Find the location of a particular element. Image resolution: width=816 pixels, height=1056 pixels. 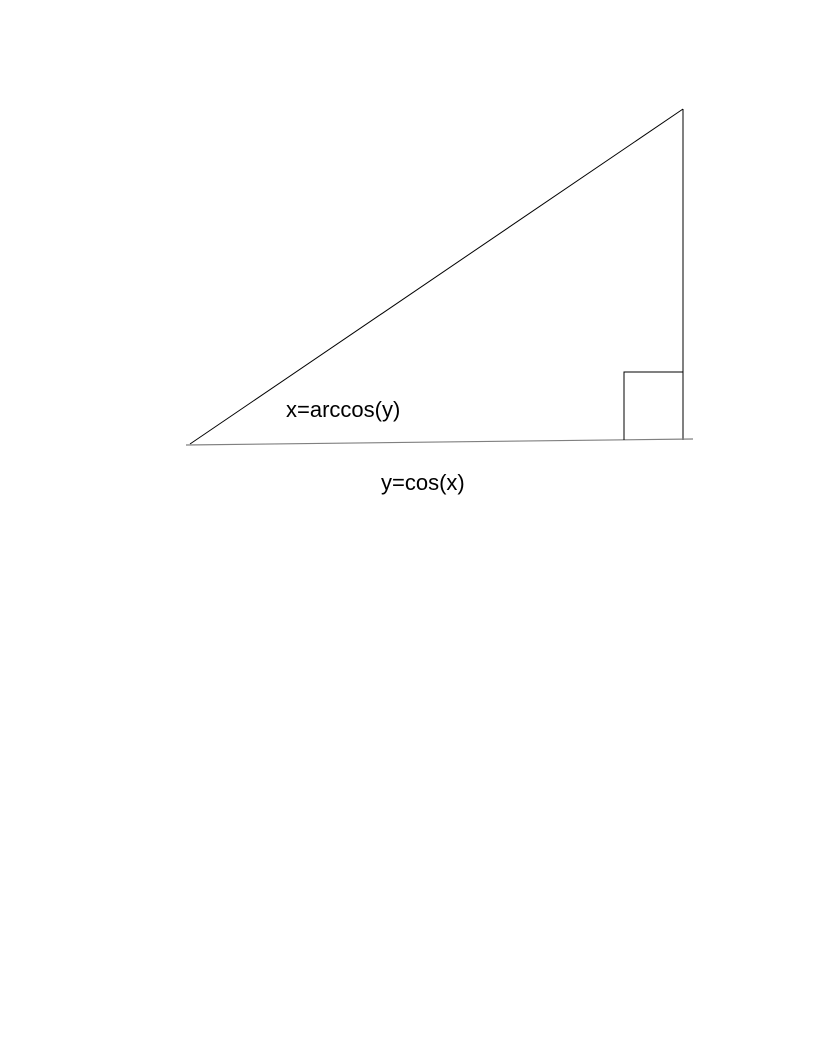

right-angle-marker is located at coordinates (653, 405).